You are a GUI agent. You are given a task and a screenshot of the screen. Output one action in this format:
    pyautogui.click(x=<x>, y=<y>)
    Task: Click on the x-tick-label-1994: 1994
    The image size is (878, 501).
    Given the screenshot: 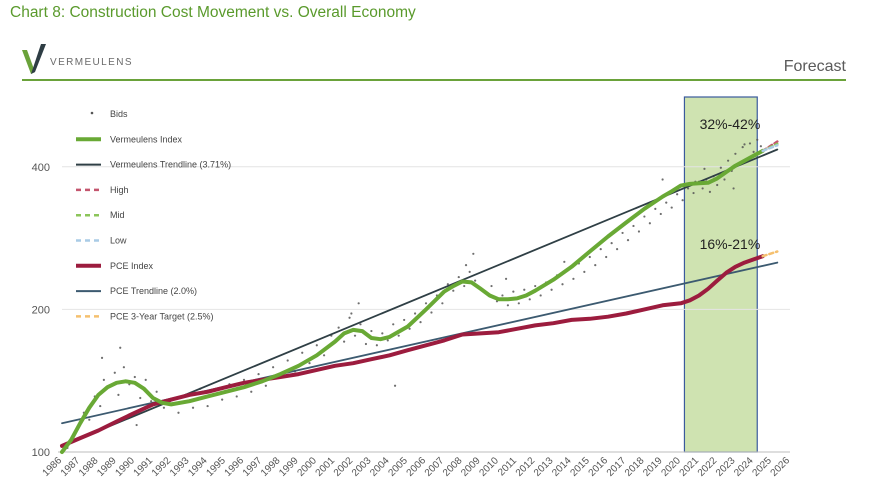 What is the action you would take?
    pyautogui.click(x=198, y=467)
    